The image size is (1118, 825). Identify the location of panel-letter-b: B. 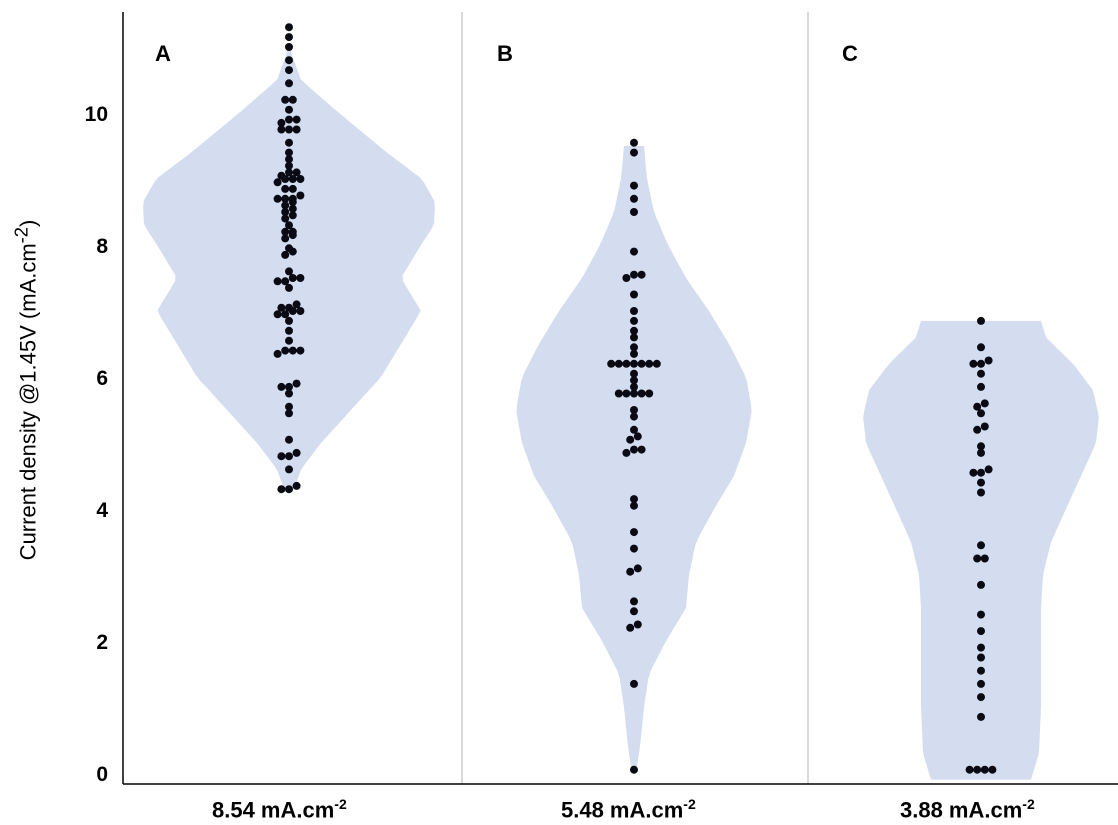
(505, 53).